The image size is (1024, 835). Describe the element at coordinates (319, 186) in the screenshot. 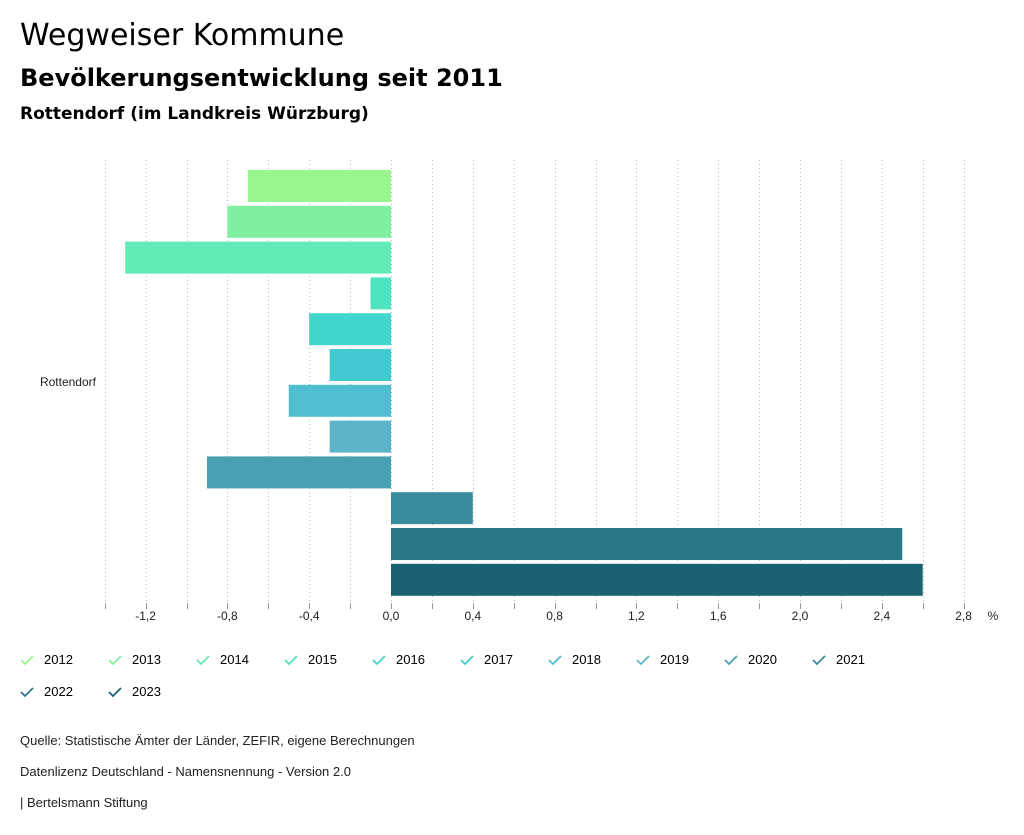

I see `bar-2012` at that location.